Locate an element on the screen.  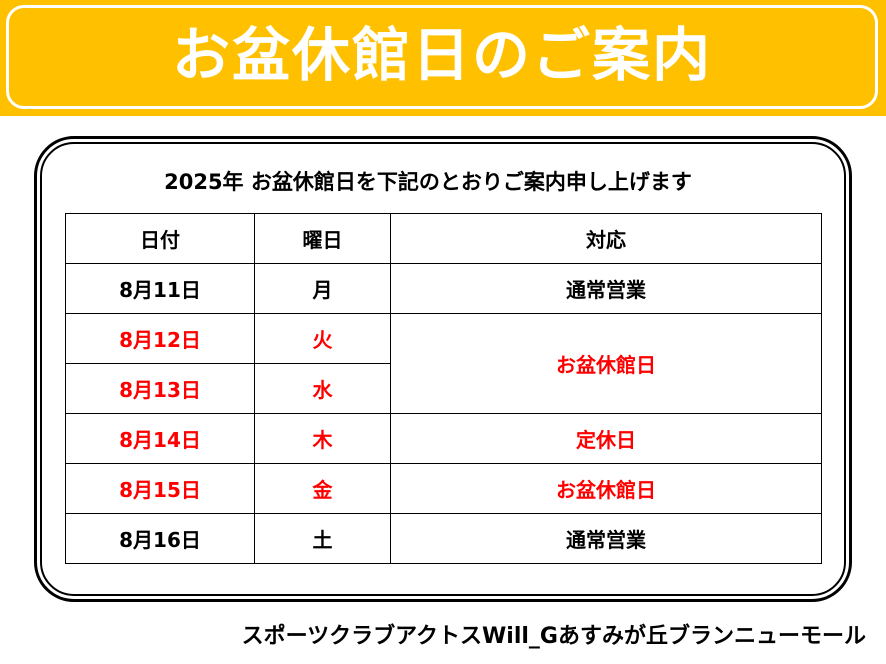
row-date: 8月15日 is located at coordinates (160, 488).